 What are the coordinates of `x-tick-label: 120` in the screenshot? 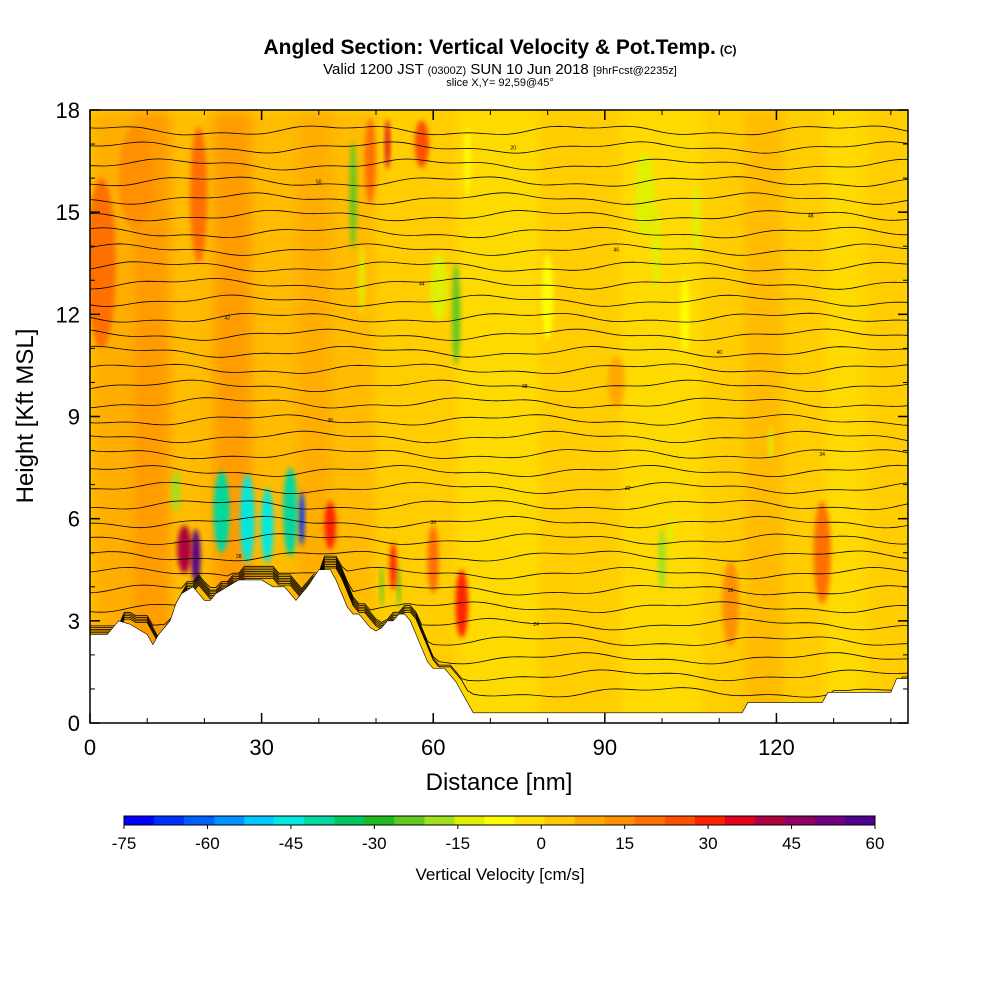 It's located at (776, 747).